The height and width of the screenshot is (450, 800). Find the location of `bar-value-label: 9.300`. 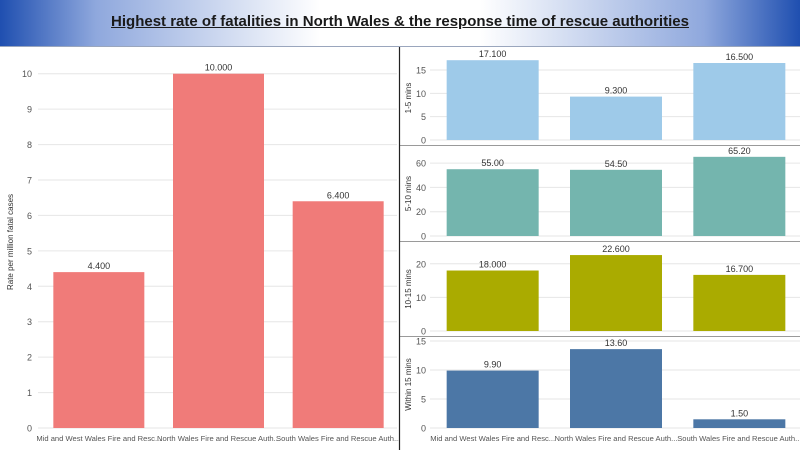

bar-value-label: 9.300 is located at coordinates (616, 91).